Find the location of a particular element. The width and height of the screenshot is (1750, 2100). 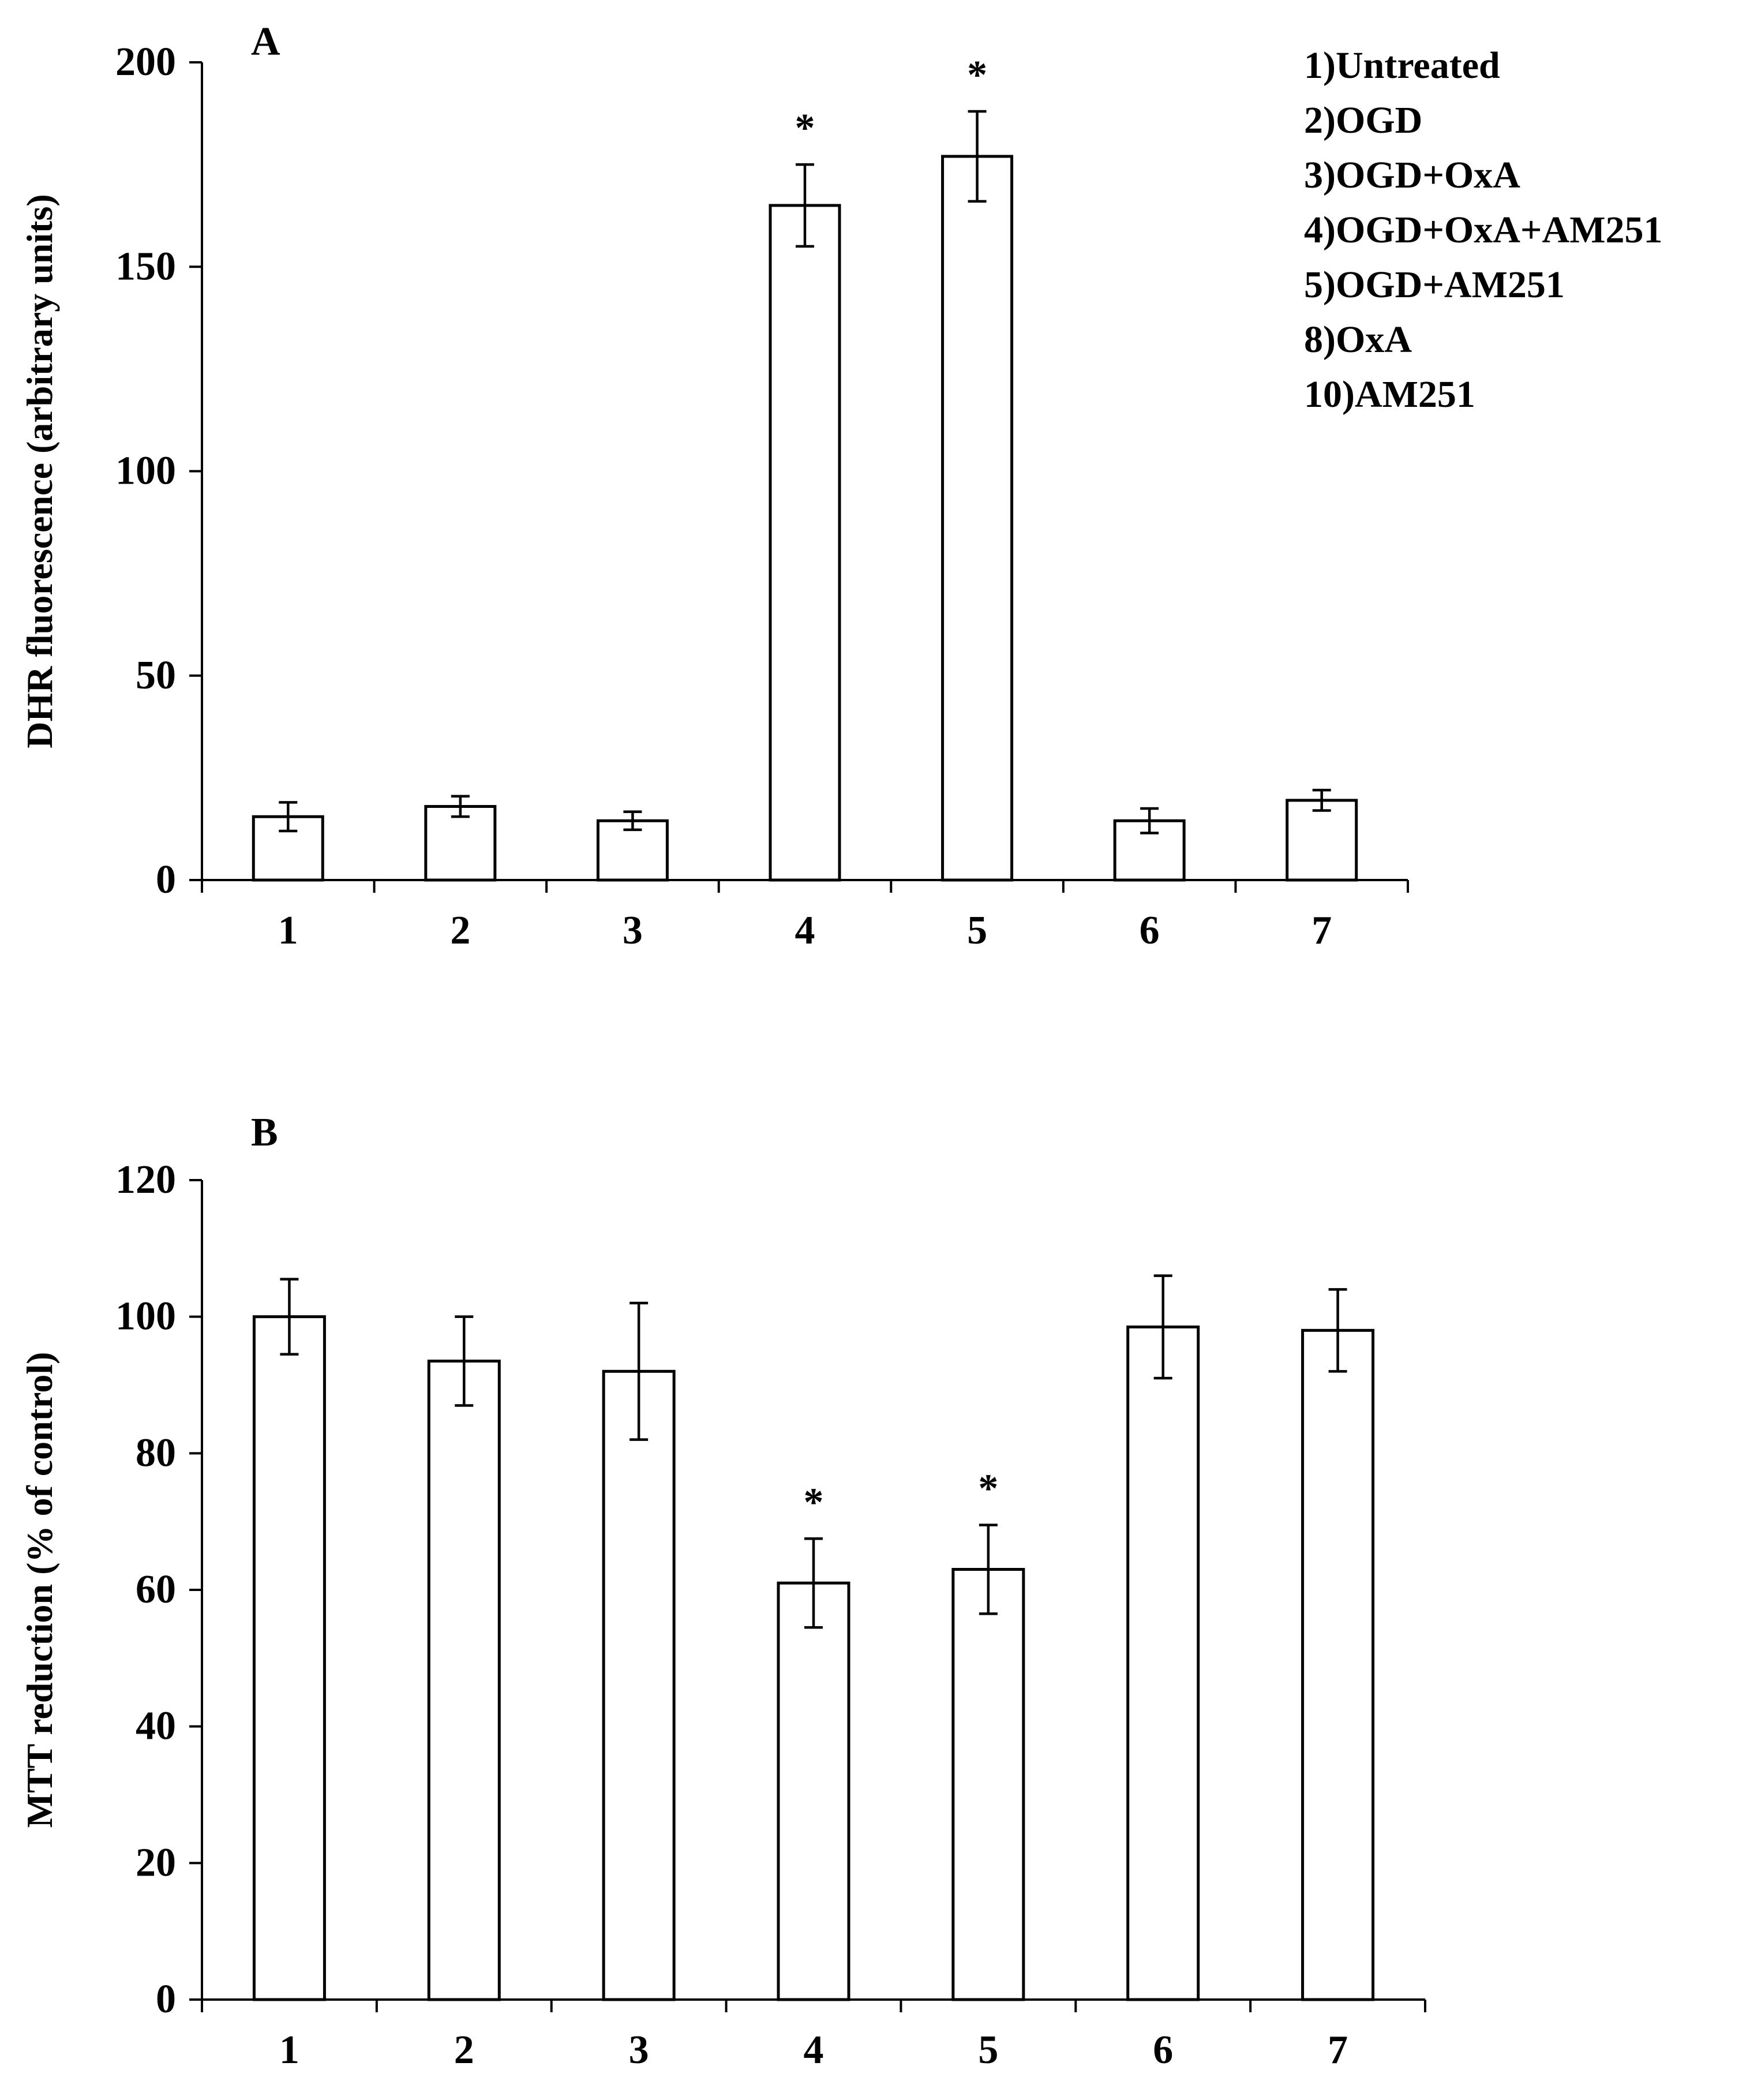

y-tick-label: 200 is located at coordinates (145, 62).